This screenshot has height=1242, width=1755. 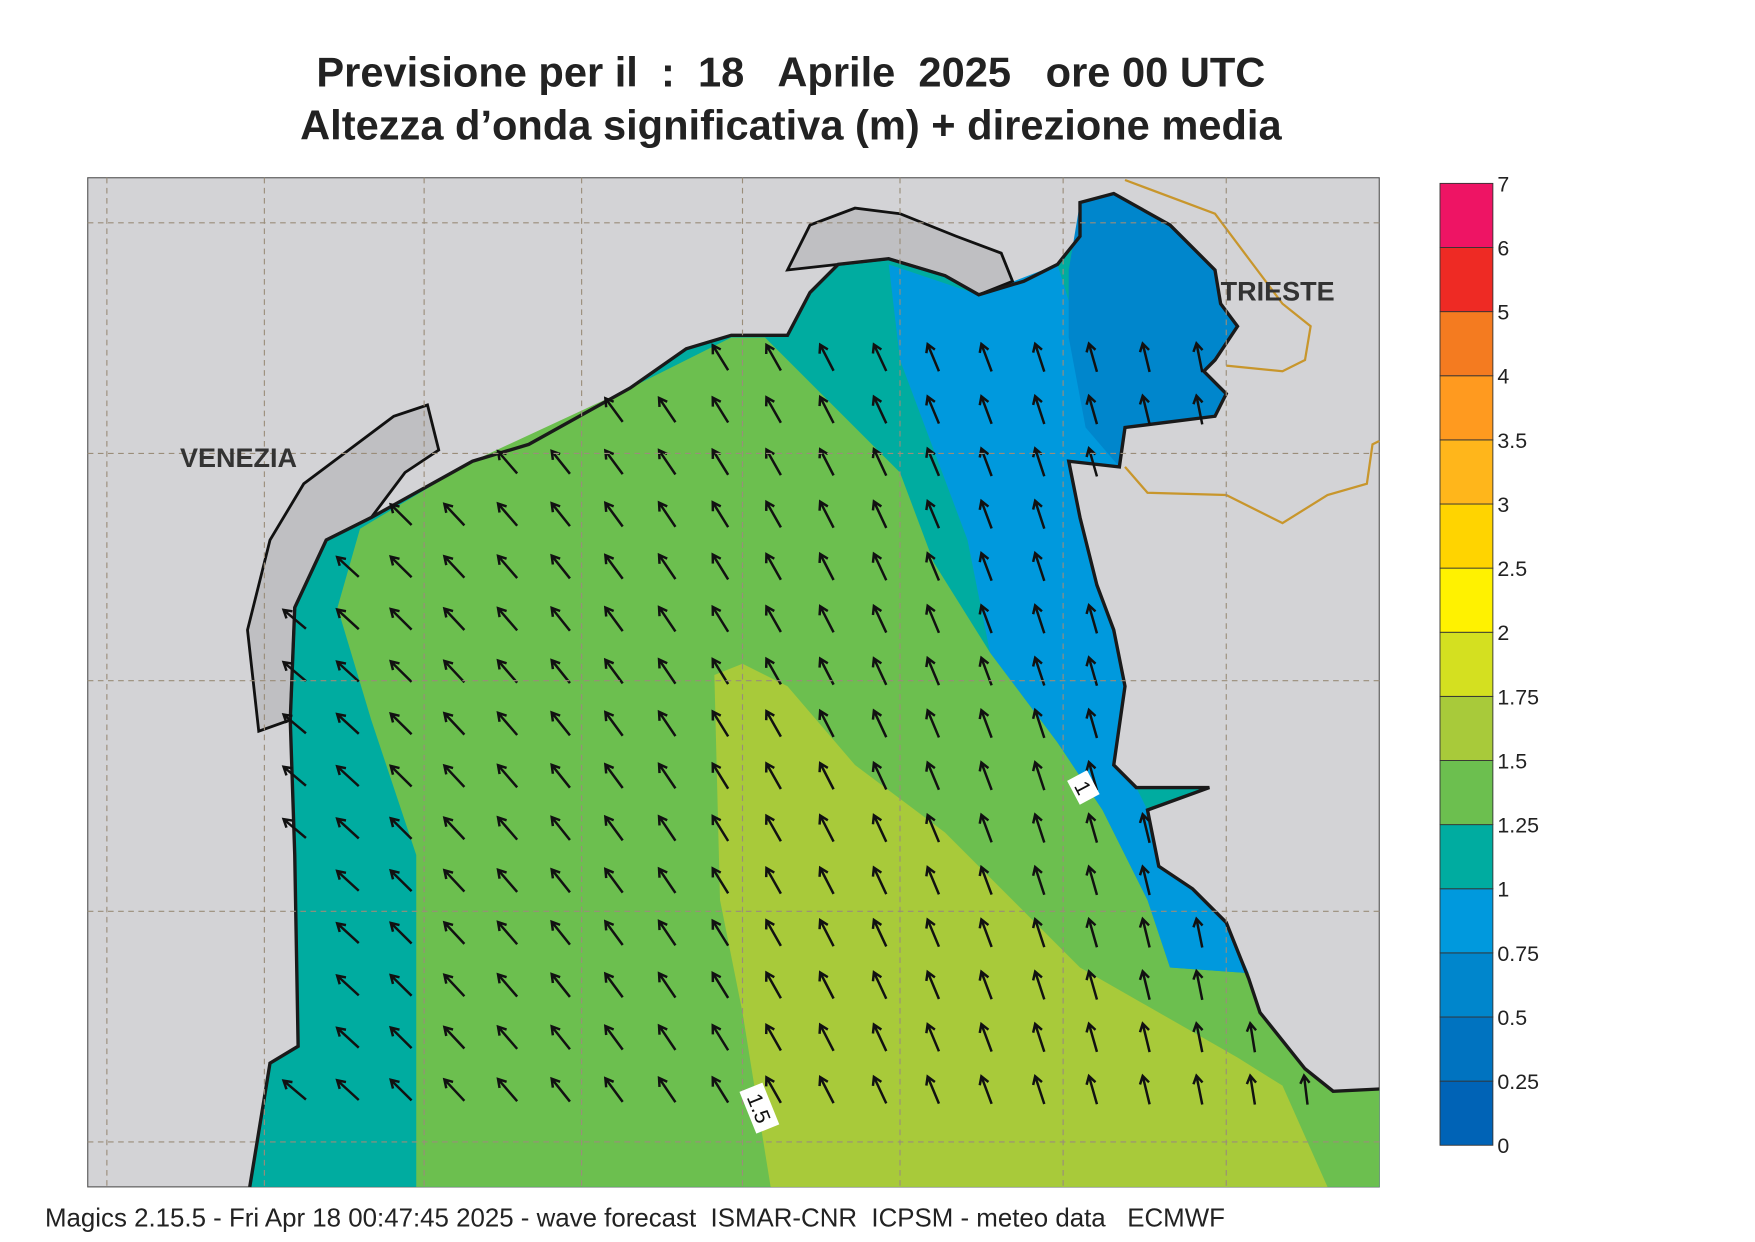 I want to click on sea-band, so click(x=1068, y=619).